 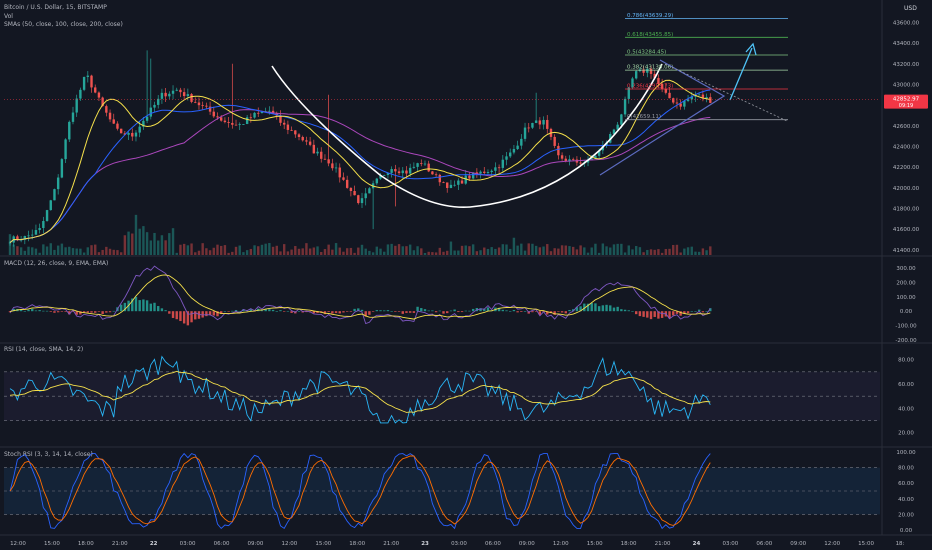 What do you see at coordinates (467, 136) in the screenshot?
I see `cup-pattern-curve` at bounding box center [467, 136].